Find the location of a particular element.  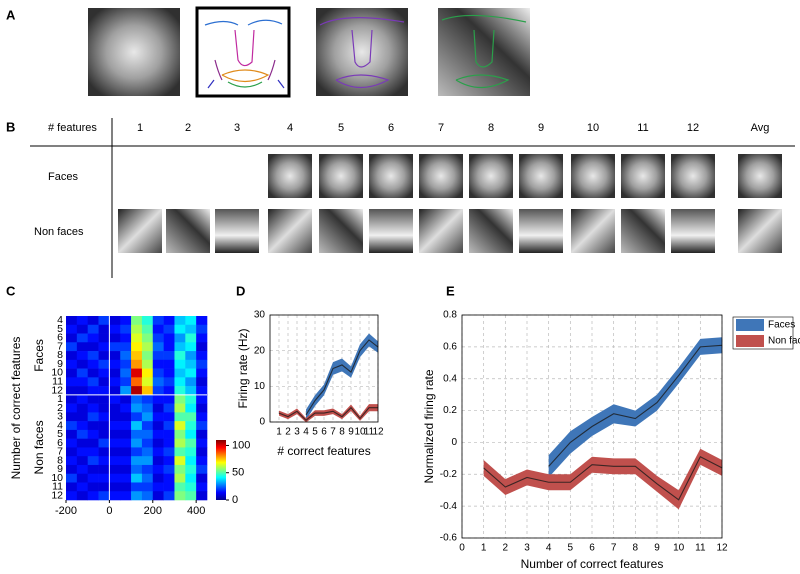

column-label: 9 is located at coordinates (541, 128).